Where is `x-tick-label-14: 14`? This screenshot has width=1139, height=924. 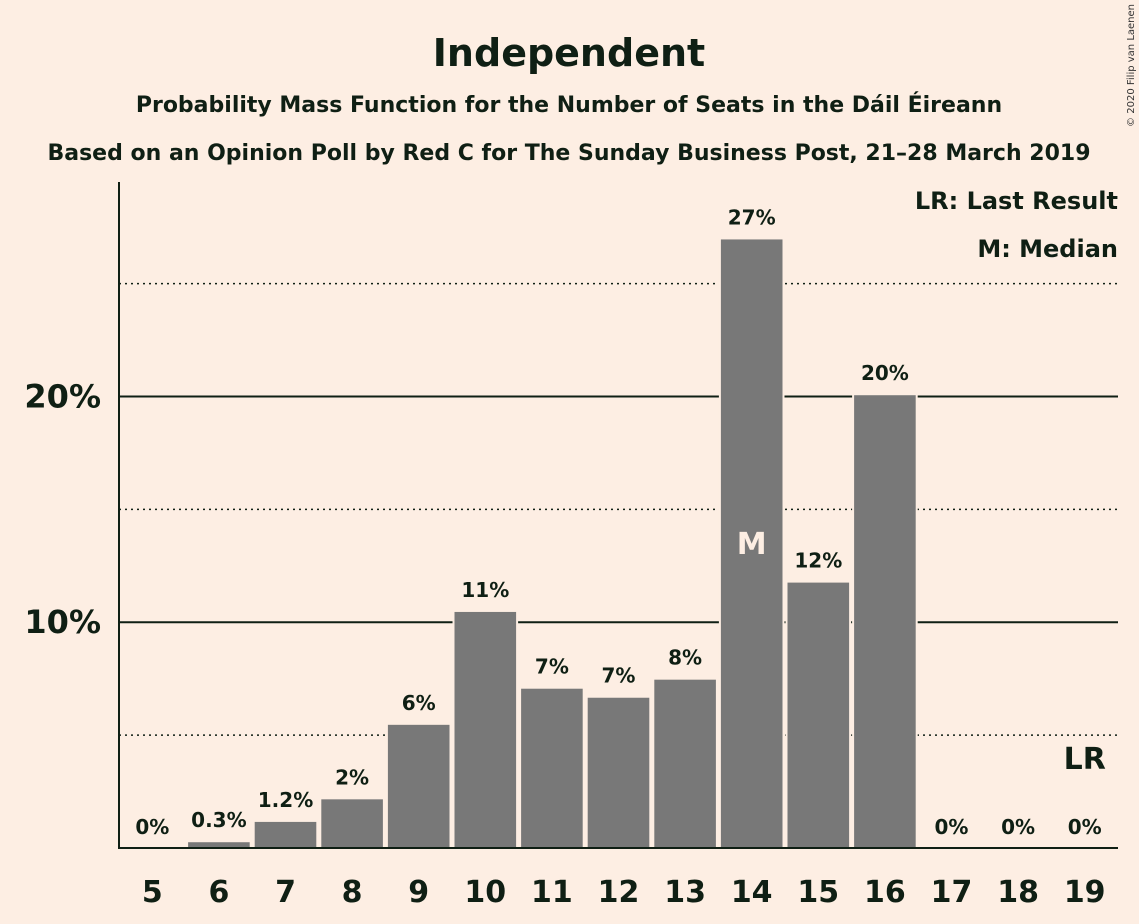 x-tick-label-14: 14 is located at coordinates (752, 892).